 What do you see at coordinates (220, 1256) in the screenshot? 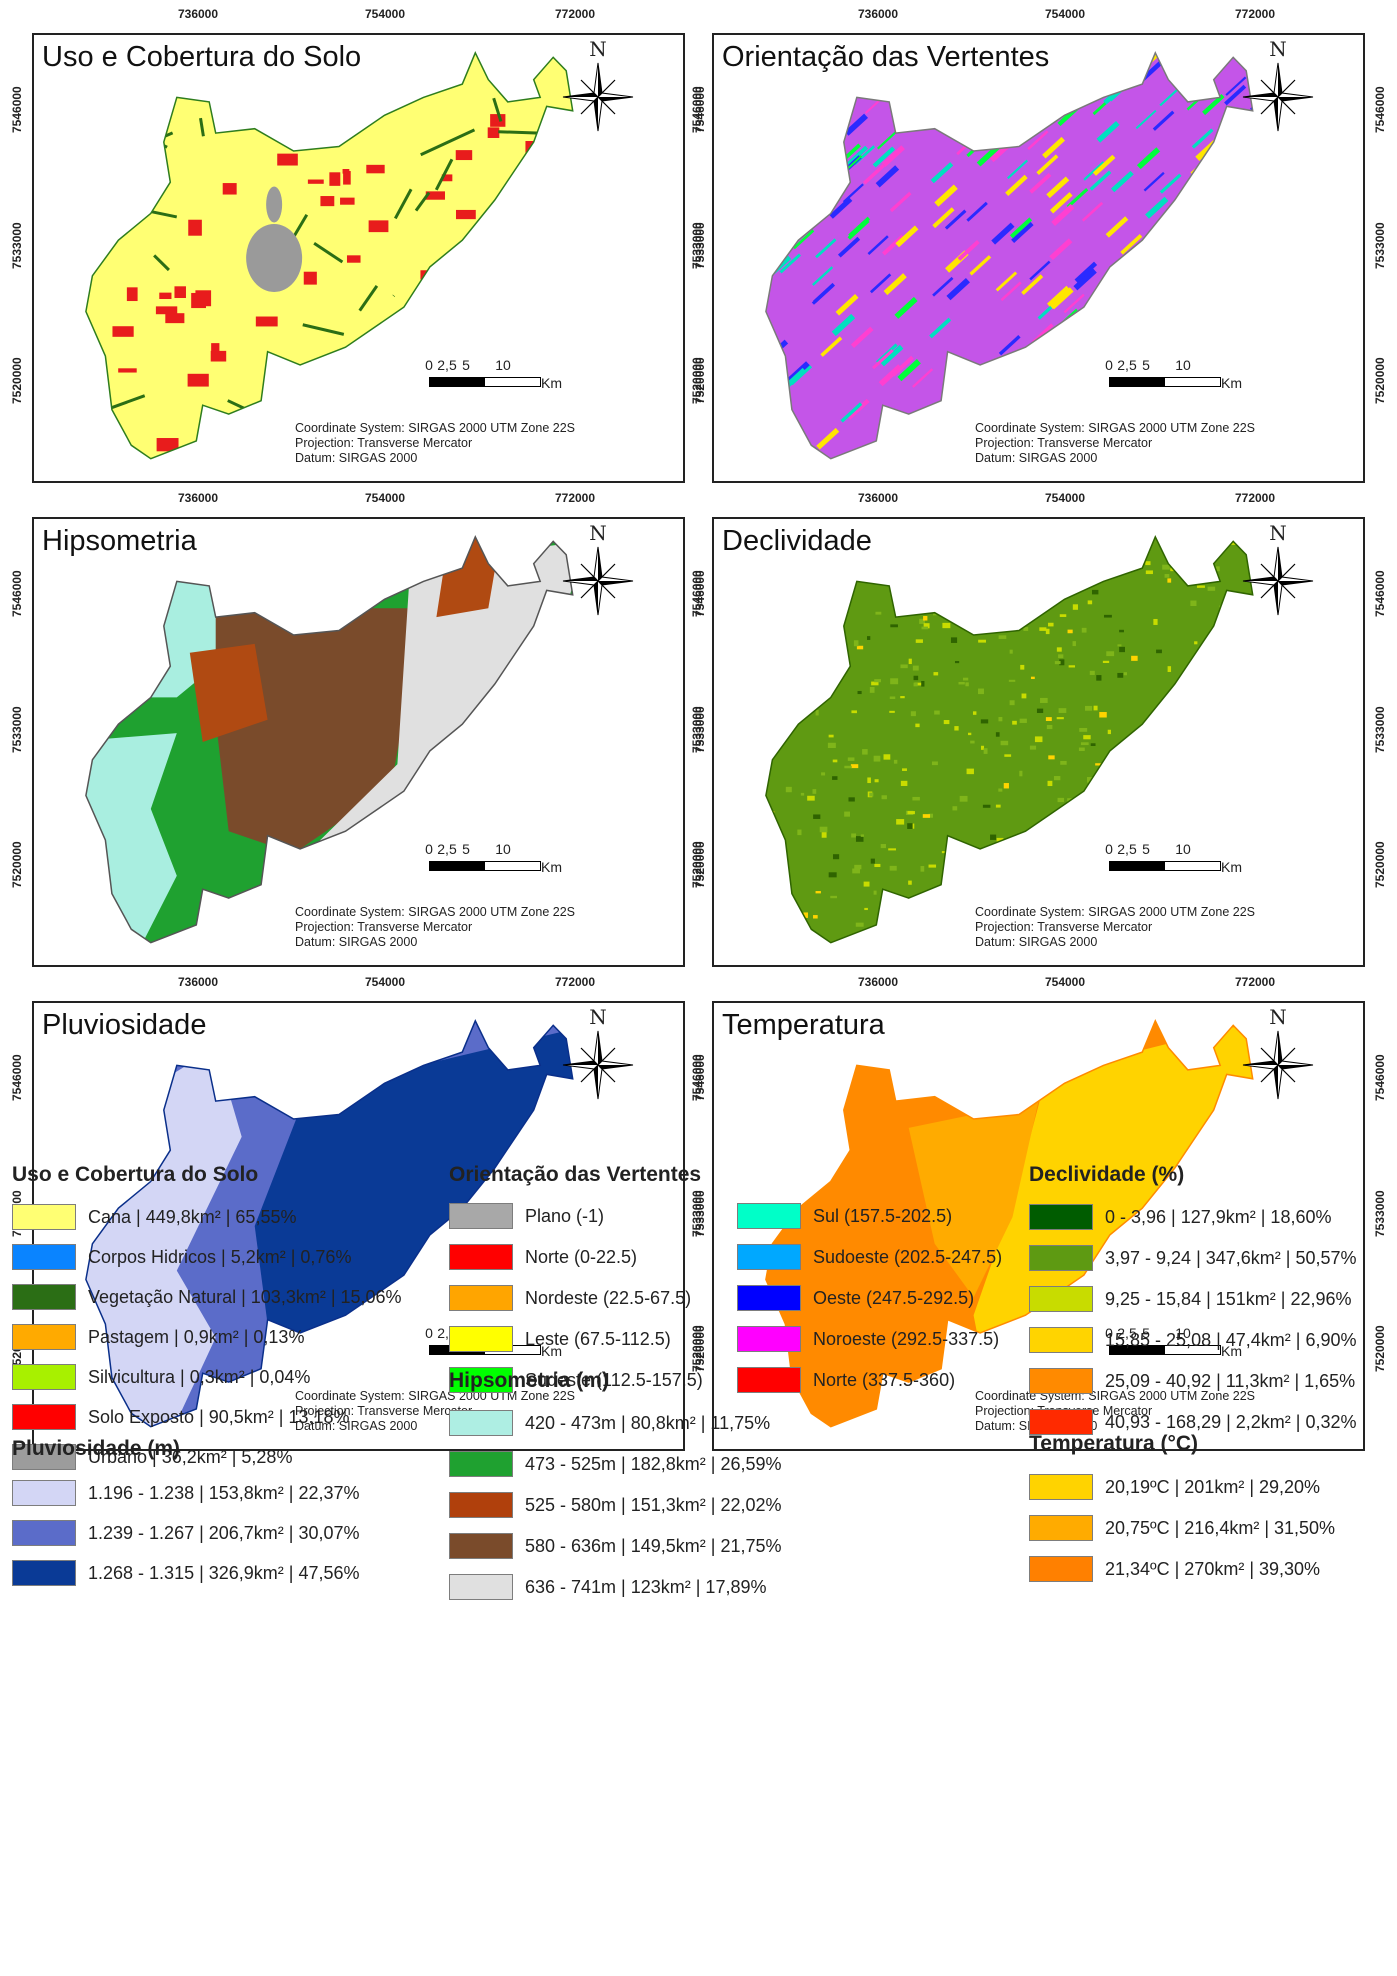
I see `legend-label: Corpos Hidricos | 5,2km² | 0,76%` at bounding box center [220, 1256].